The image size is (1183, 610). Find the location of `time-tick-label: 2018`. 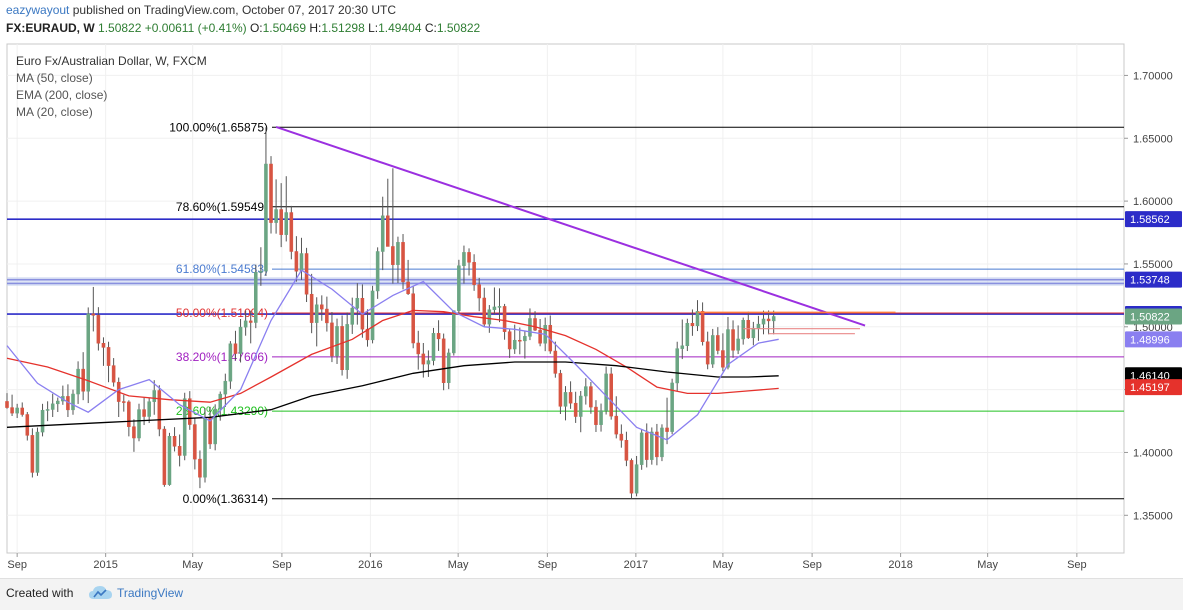

time-tick-label: 2018 is located at coordinates (900, 565).